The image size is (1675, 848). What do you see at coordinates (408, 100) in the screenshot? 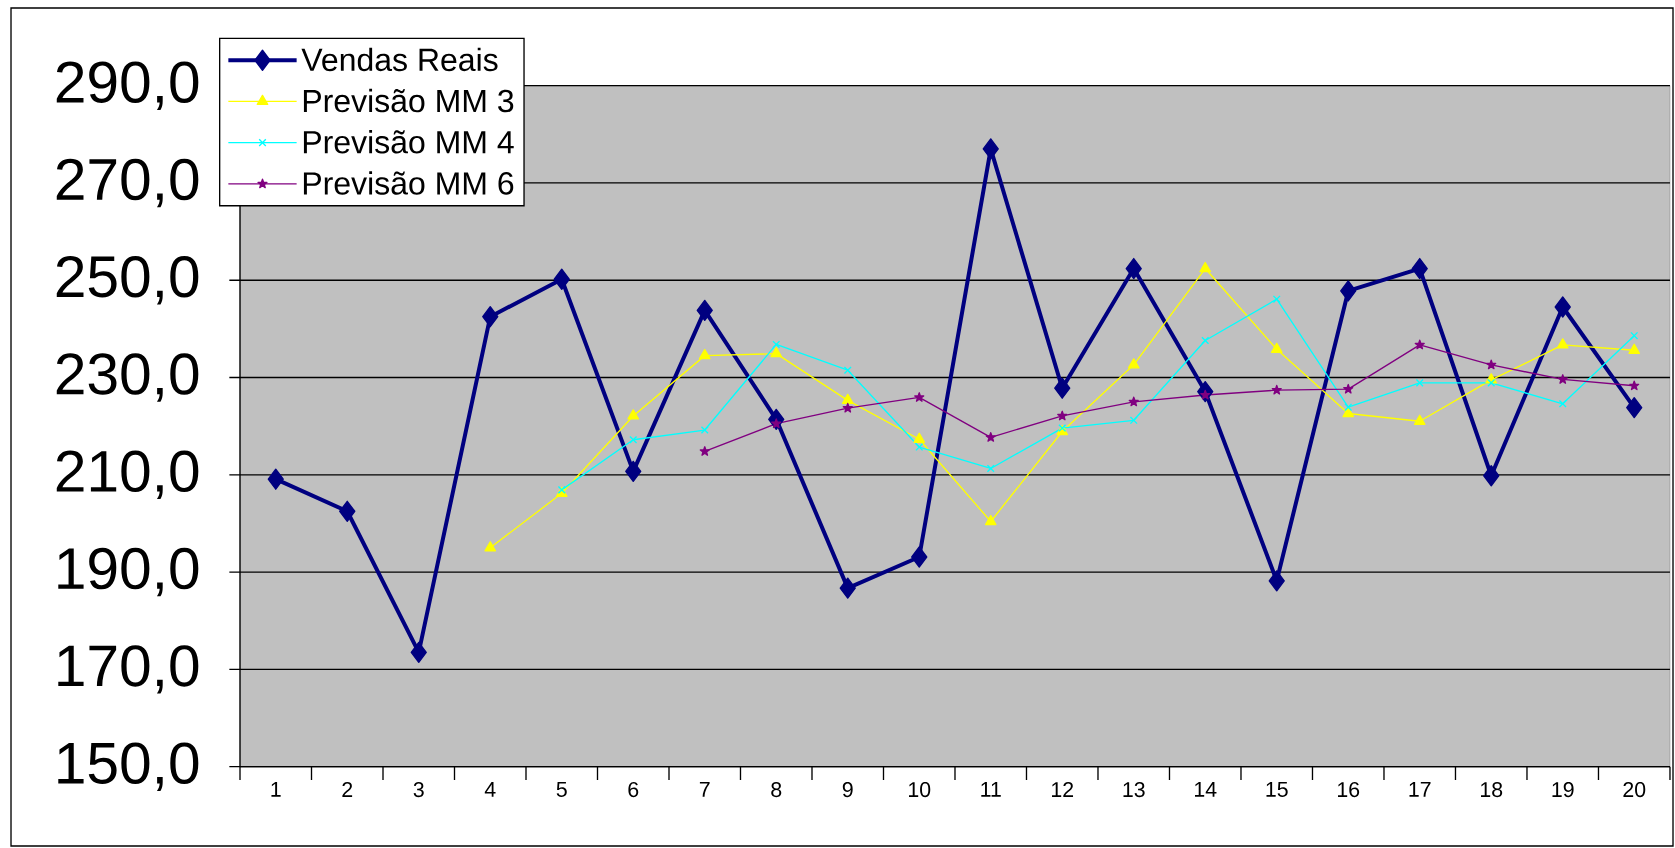
I see `legend-label: Previsão MM 3` at bounding box center [408, 100].